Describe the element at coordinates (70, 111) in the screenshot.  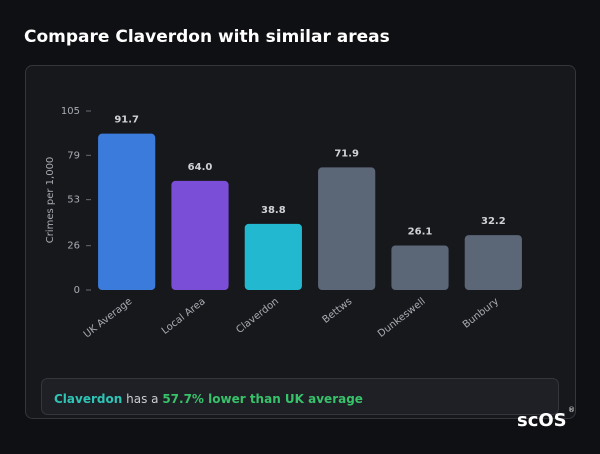
I see `y-tick-label: 105` at that location.